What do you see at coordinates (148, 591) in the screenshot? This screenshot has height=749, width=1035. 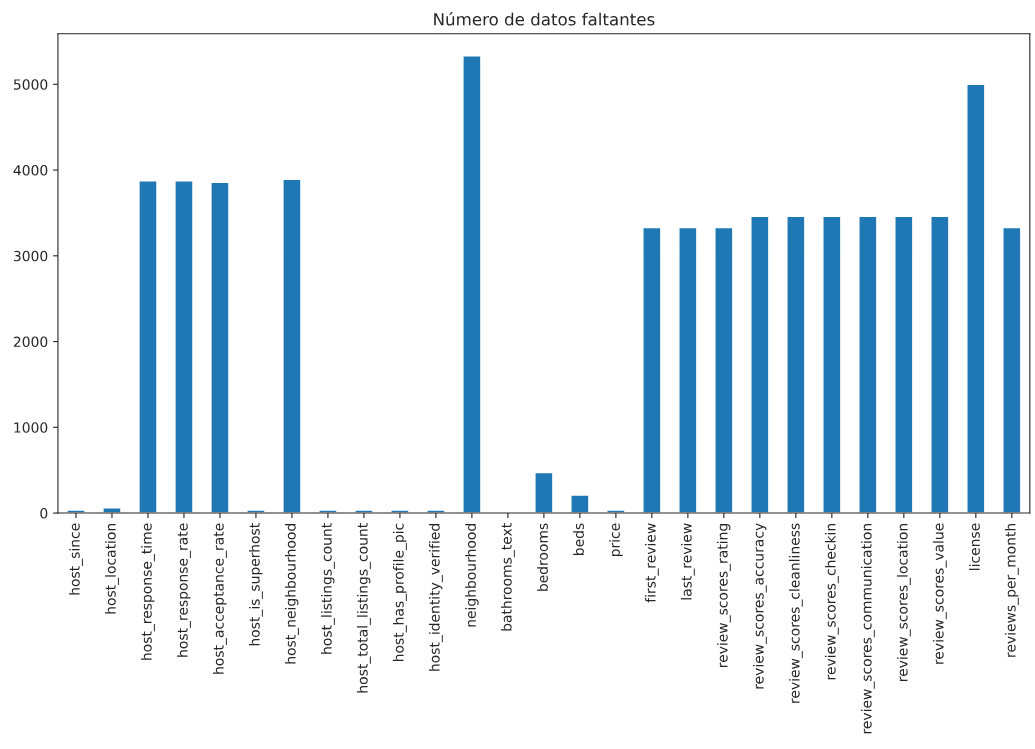 I see `x-tick-label: host_response_time` at bounding box center [148, 591].